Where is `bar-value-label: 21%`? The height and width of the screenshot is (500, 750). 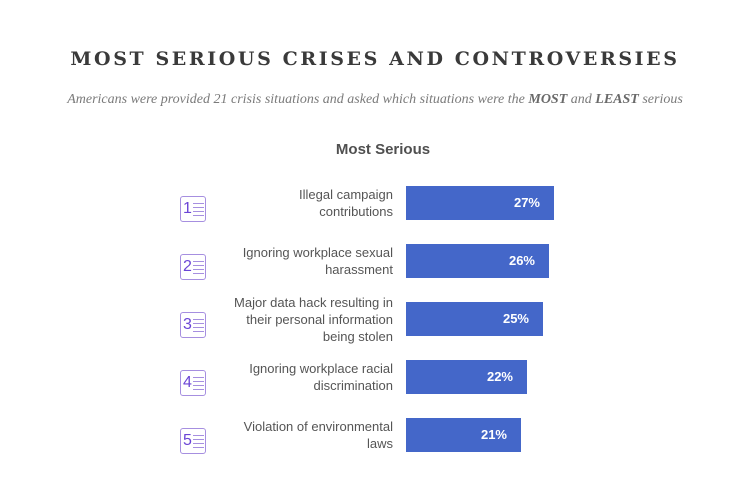 bar-value-label: 21% is located at coordinates (493, 434).